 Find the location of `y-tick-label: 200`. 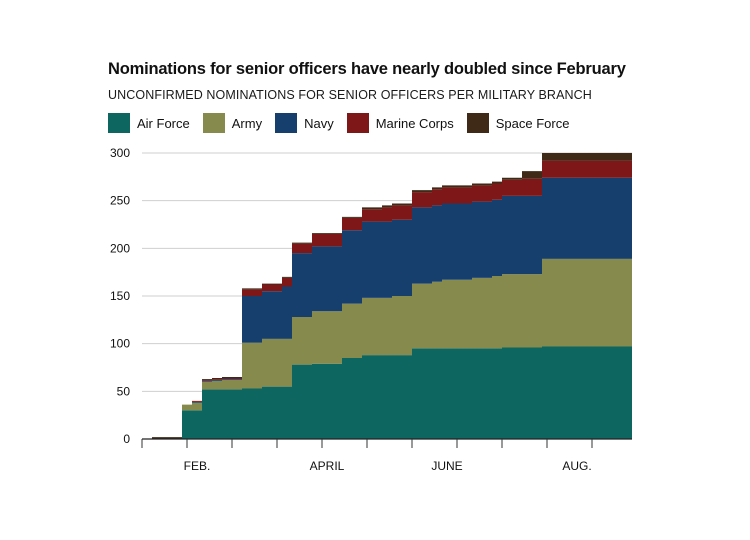

y-tick-label: 200 is located at coordinates (120, 248).